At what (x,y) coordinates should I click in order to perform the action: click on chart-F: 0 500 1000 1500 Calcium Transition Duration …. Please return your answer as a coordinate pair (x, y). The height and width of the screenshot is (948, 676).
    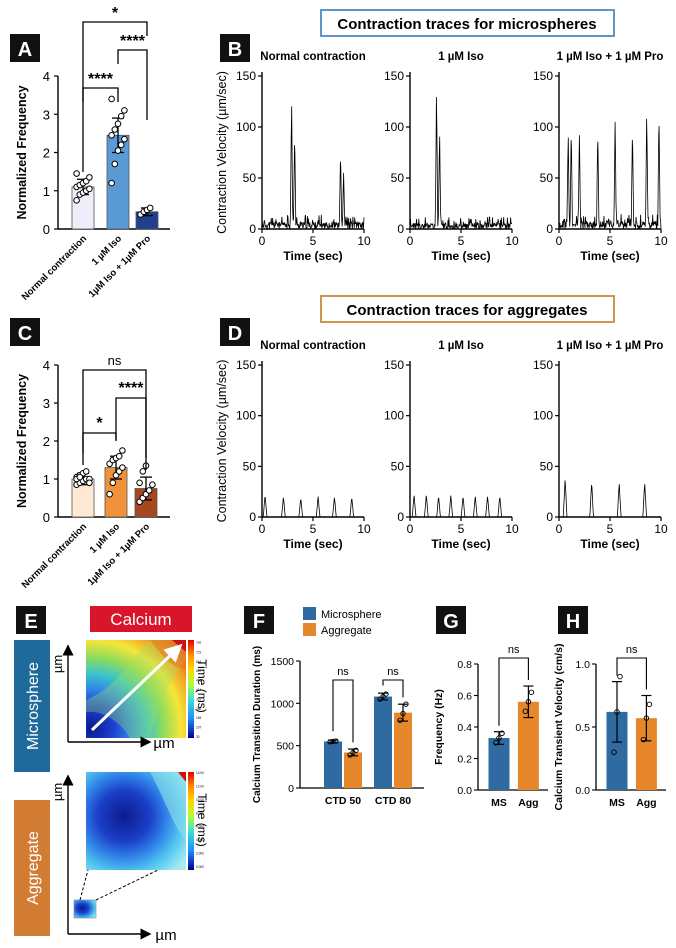
    Looking at the image, I should click on (338, 707).